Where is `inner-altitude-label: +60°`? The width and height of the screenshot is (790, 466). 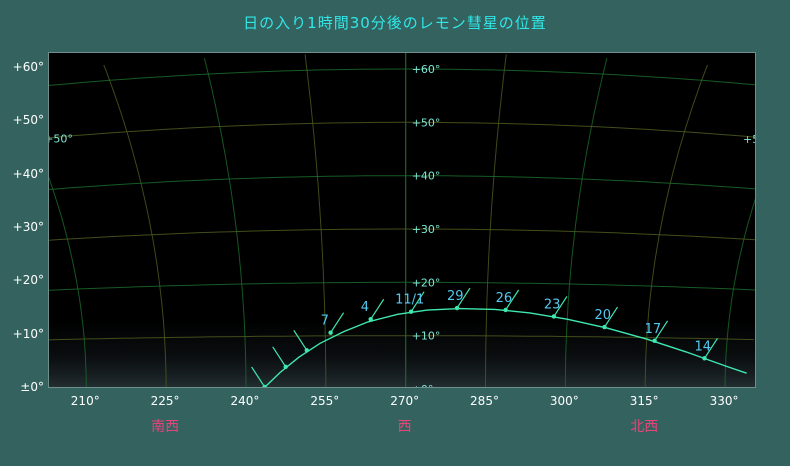 inner-altitude-label: +60° is located at coordinates (426, 69).